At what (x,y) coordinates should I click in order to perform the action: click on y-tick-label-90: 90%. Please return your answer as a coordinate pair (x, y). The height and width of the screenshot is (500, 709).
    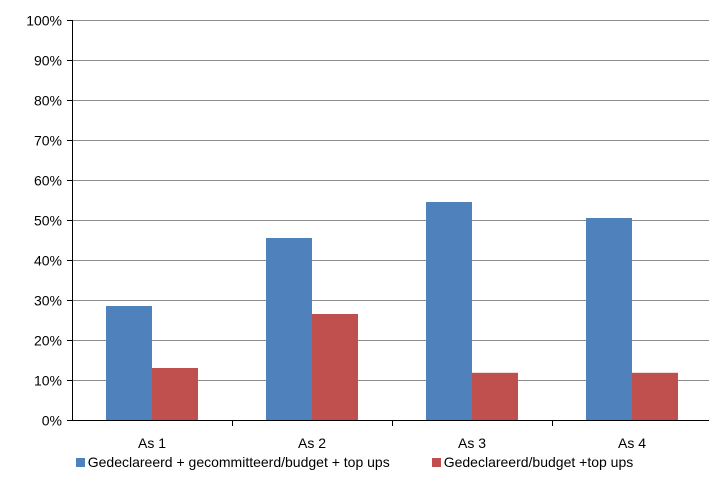
    Looking at the image, I should click on (48, 61).